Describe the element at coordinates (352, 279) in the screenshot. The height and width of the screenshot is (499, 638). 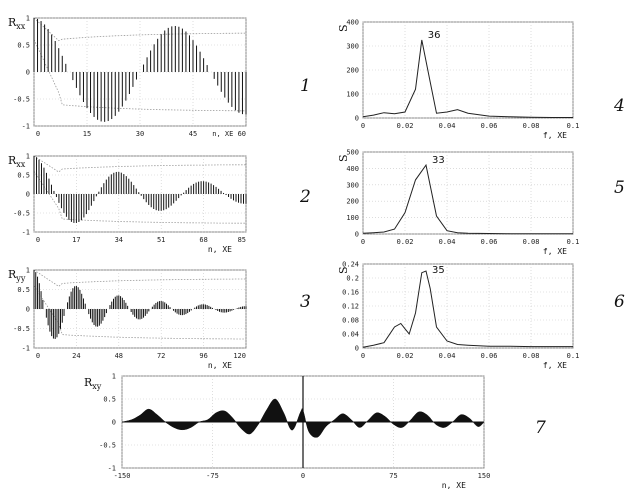
I see `y-tick-label: 0.2` at that location.